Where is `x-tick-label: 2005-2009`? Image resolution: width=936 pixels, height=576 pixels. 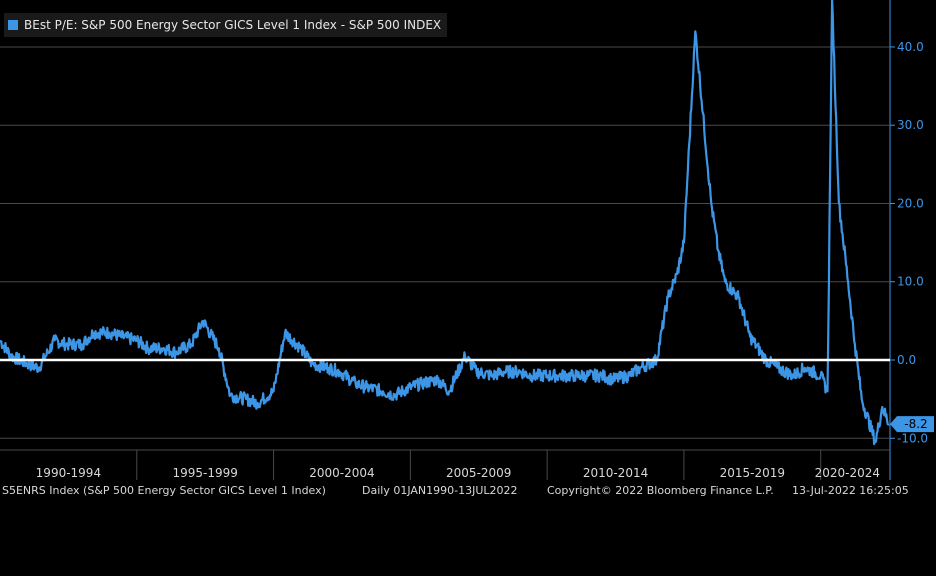 x-tick-label: 2005-2009 is located at coordinates (478, 473).